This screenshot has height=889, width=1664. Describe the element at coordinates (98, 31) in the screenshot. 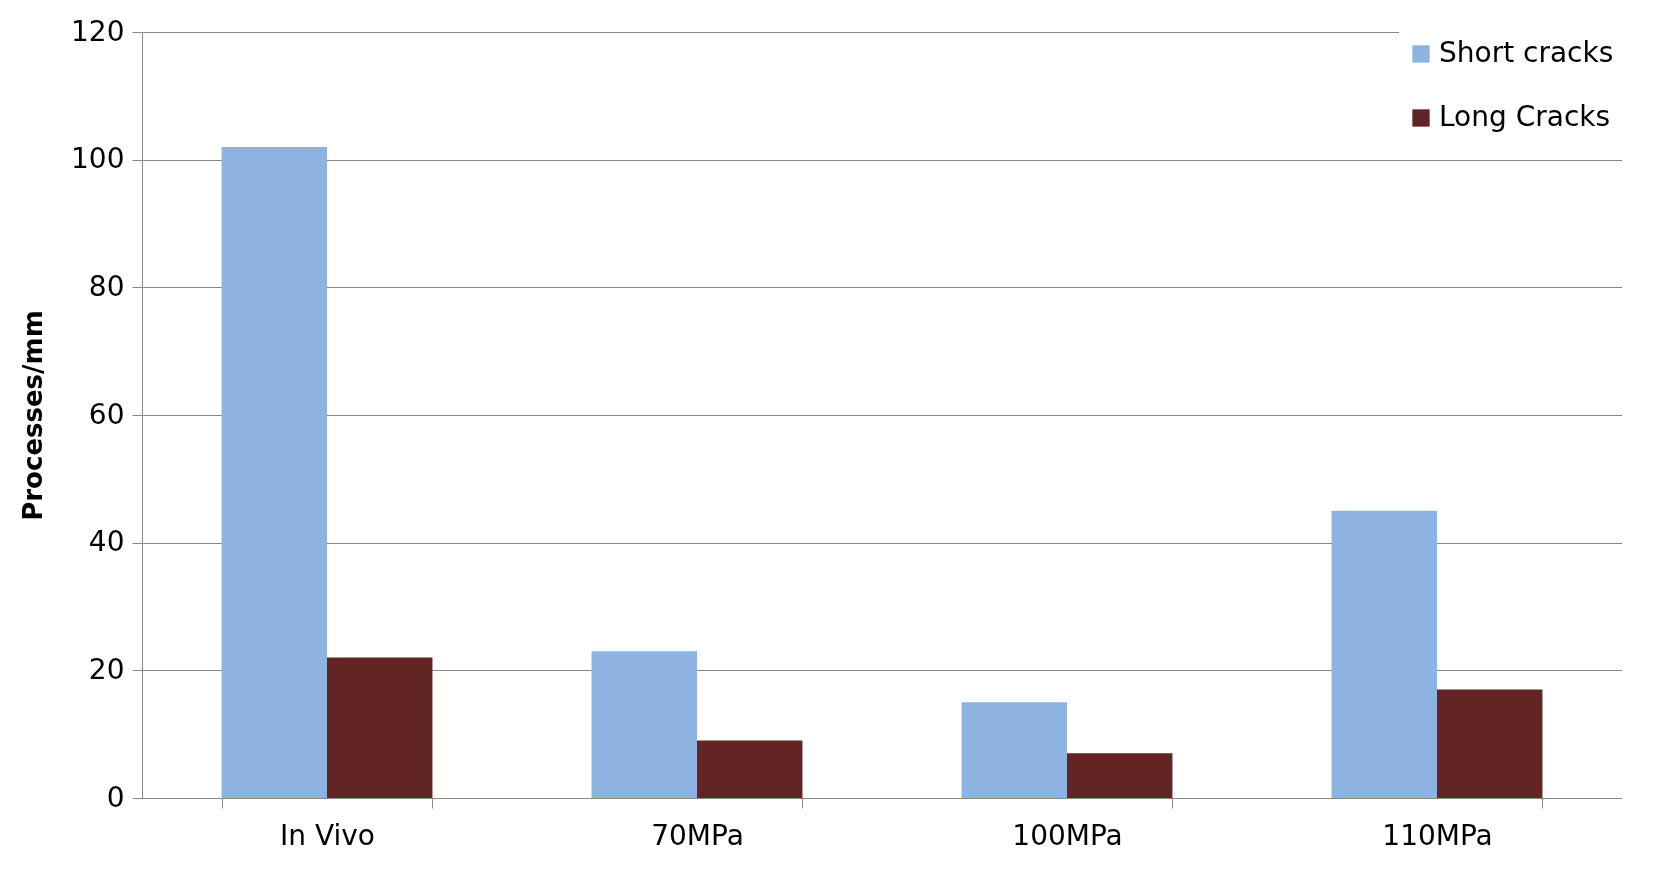

I see `y-tick-label: 120` at that location.